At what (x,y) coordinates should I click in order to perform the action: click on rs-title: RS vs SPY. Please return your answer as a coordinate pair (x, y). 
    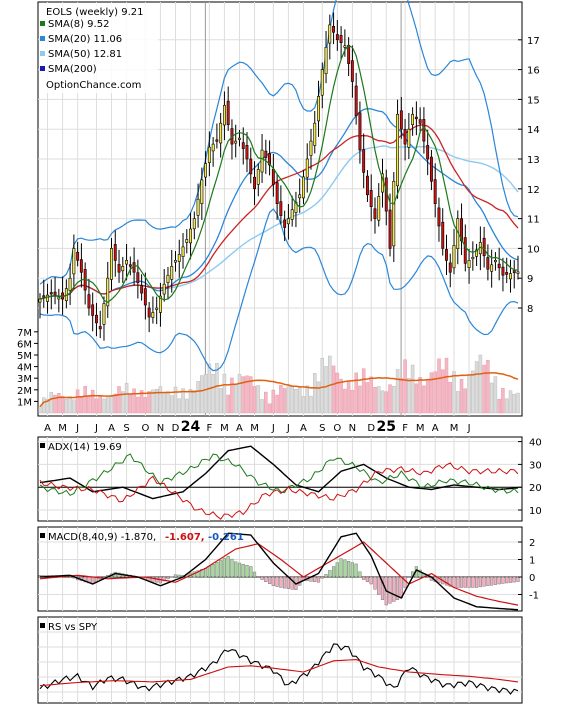
    Looking at the image, I should click on (73, 627).